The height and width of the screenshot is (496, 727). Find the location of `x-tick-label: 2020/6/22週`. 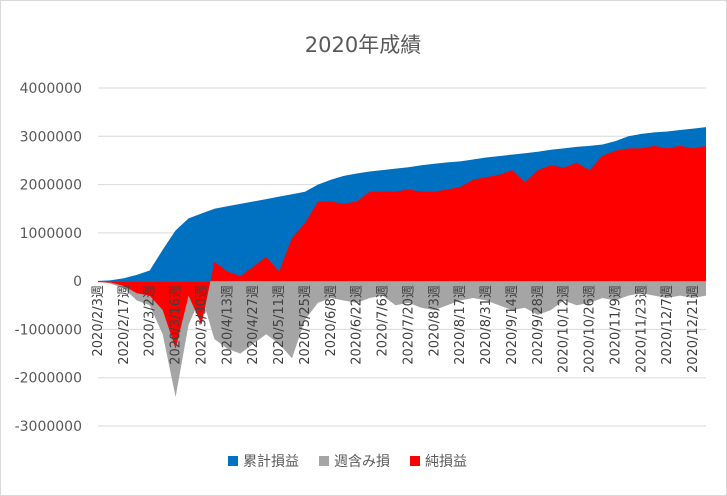

x-tick-label: 2020/6/22週 is located at coordinates (357, 325).